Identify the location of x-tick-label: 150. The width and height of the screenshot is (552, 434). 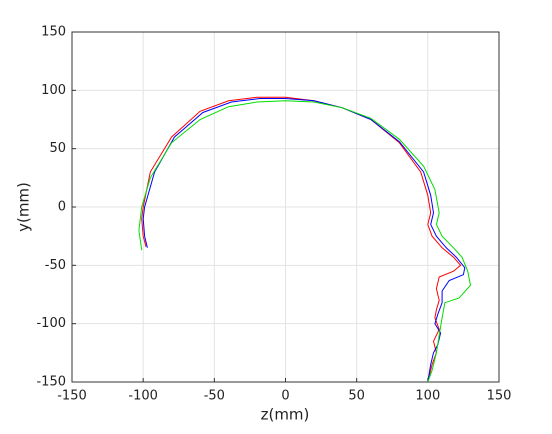
(499, 396).